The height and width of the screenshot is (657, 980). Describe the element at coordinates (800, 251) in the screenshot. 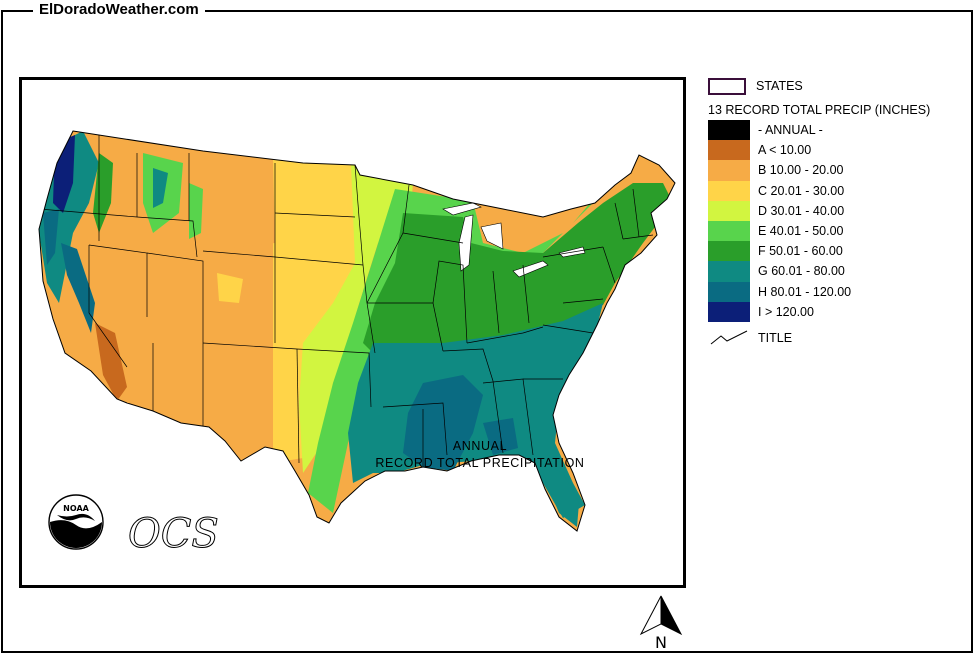

I see `legend-item-label: F 50.01 - 60.00` at that location.